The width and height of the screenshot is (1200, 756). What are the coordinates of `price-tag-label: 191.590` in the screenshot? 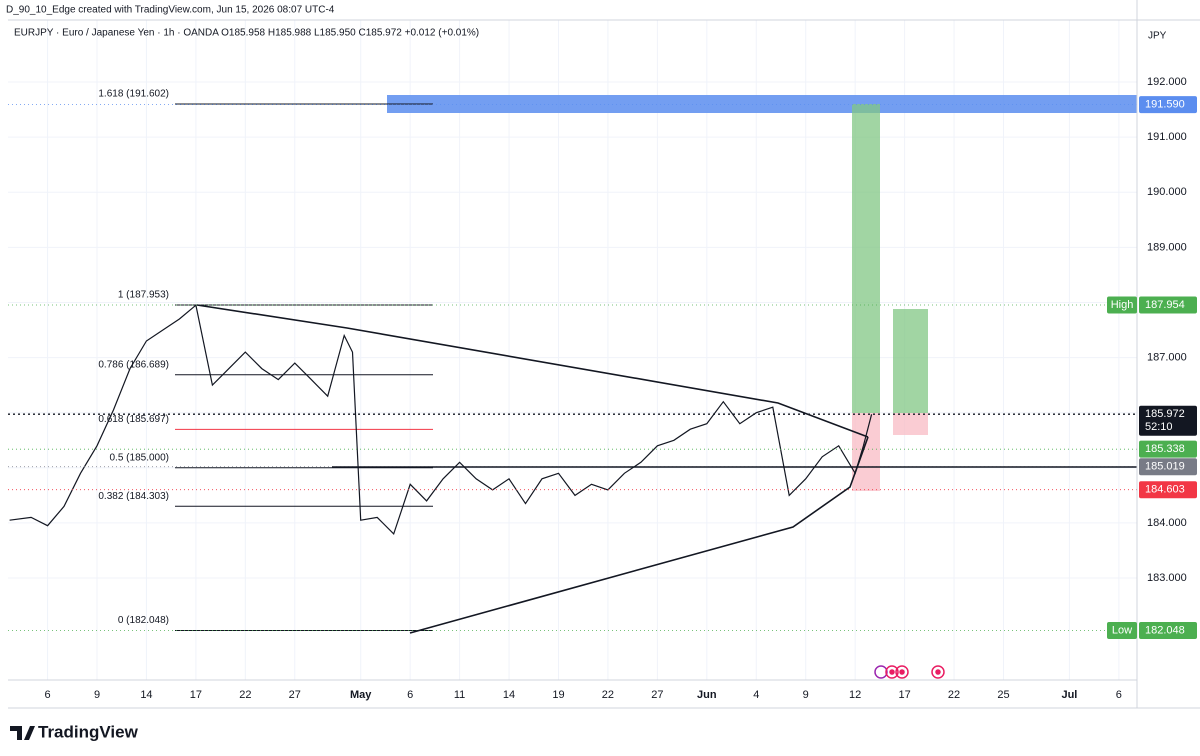 It's located at (1165, 105).